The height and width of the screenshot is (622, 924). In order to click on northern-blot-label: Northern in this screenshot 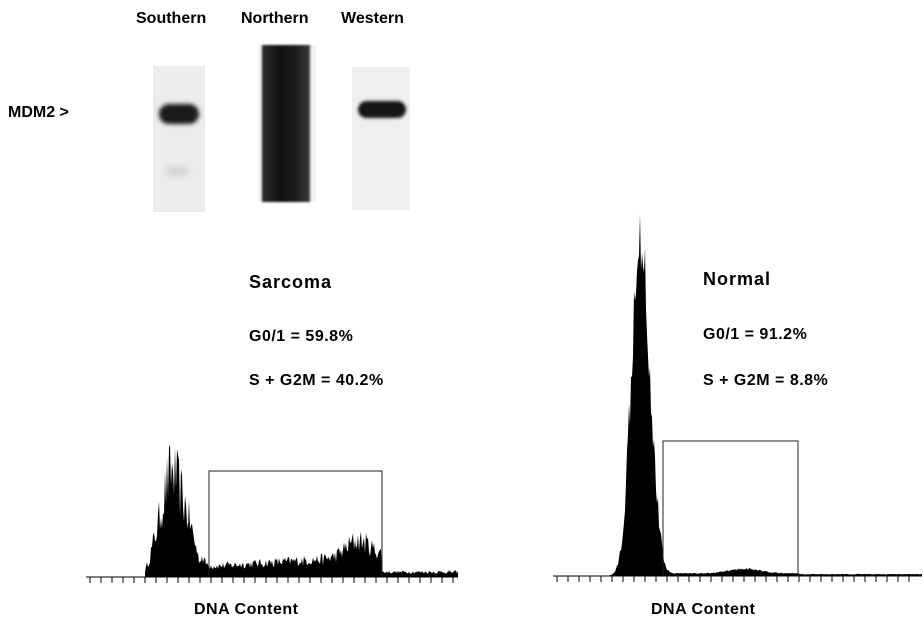, I will do `click(275, 18)`.